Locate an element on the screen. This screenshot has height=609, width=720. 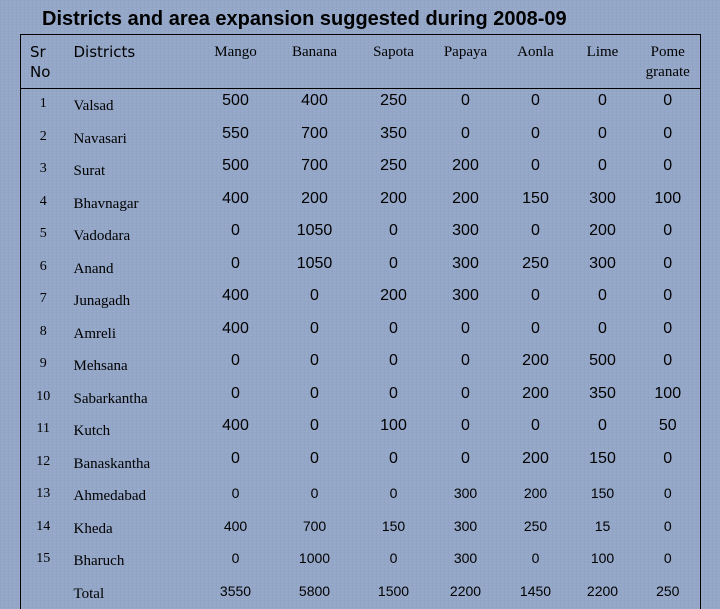
cell-district: Kheda is located at coordinates (133, 528).